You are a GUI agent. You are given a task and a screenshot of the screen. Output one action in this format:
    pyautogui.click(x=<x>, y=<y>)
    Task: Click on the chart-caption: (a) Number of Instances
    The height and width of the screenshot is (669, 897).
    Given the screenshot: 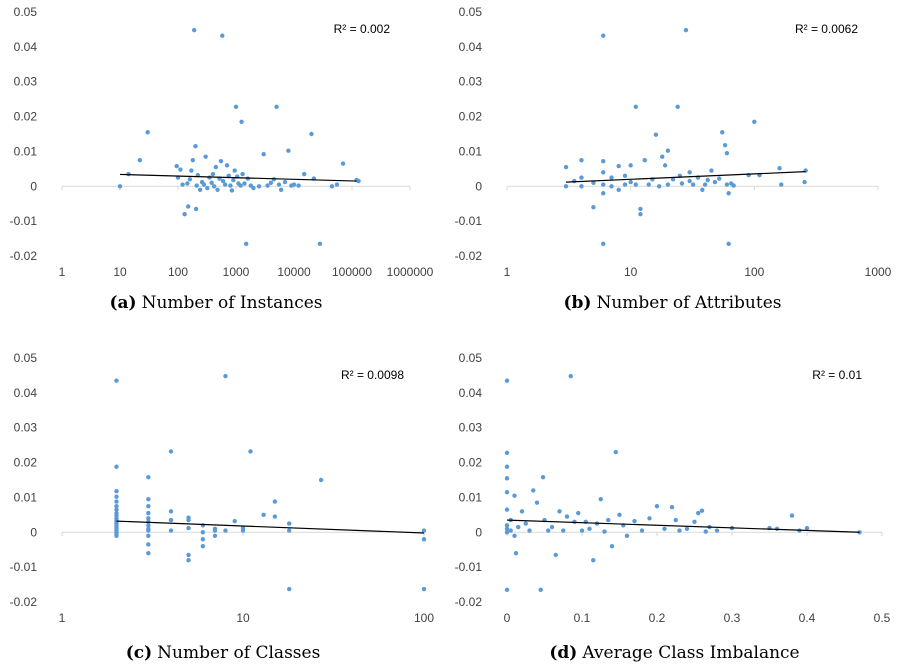 What is the action you would take?
    pyautogui.click(x=215, y=303)
    